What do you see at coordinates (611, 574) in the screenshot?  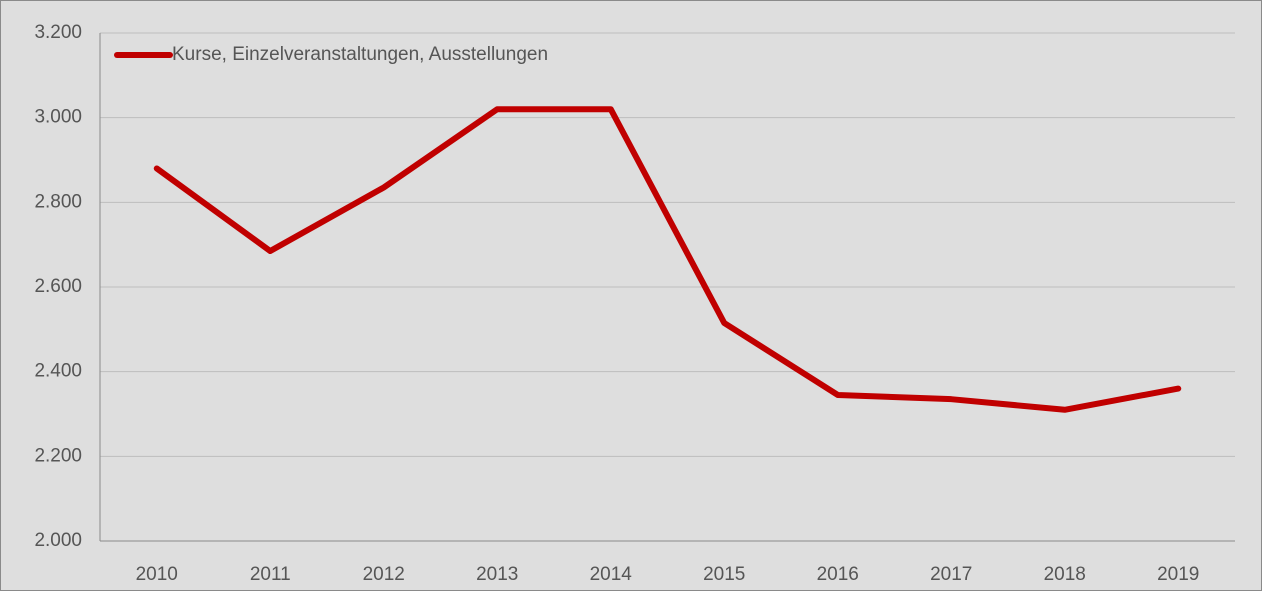 I see `x-tick-label: 2014` at bounding box center [611, 574].